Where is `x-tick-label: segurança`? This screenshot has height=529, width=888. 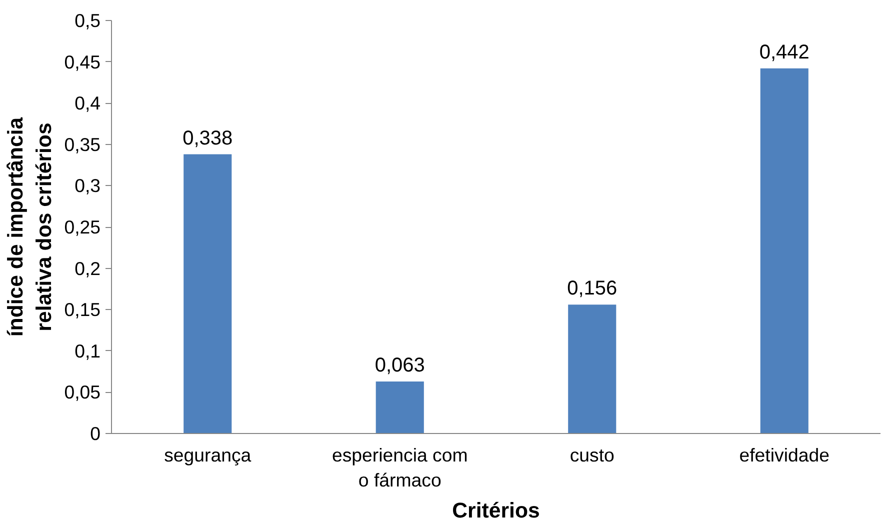
x-tick-label: segurança is located at coordinates (208, 455).